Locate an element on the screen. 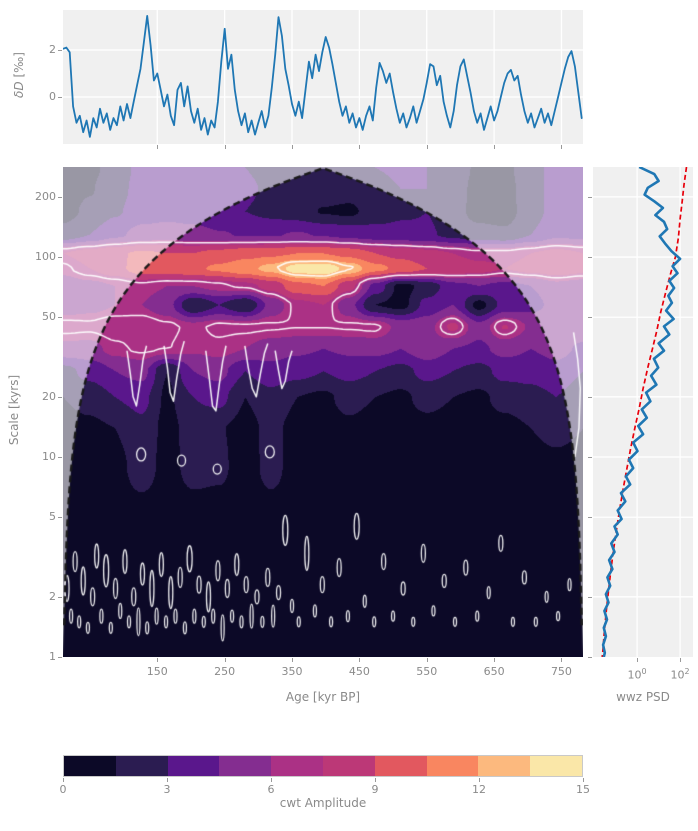 The image size is (698, 831). dD-line-chart is located at coordinates (323, 77).